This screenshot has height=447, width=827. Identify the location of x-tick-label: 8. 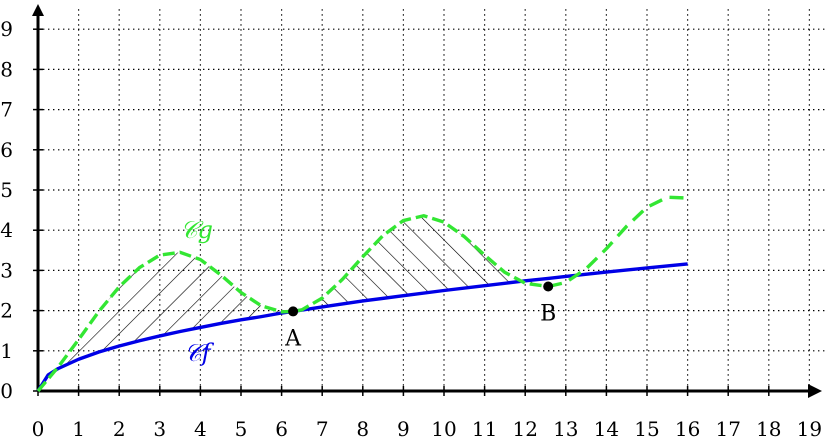
(362, 429).